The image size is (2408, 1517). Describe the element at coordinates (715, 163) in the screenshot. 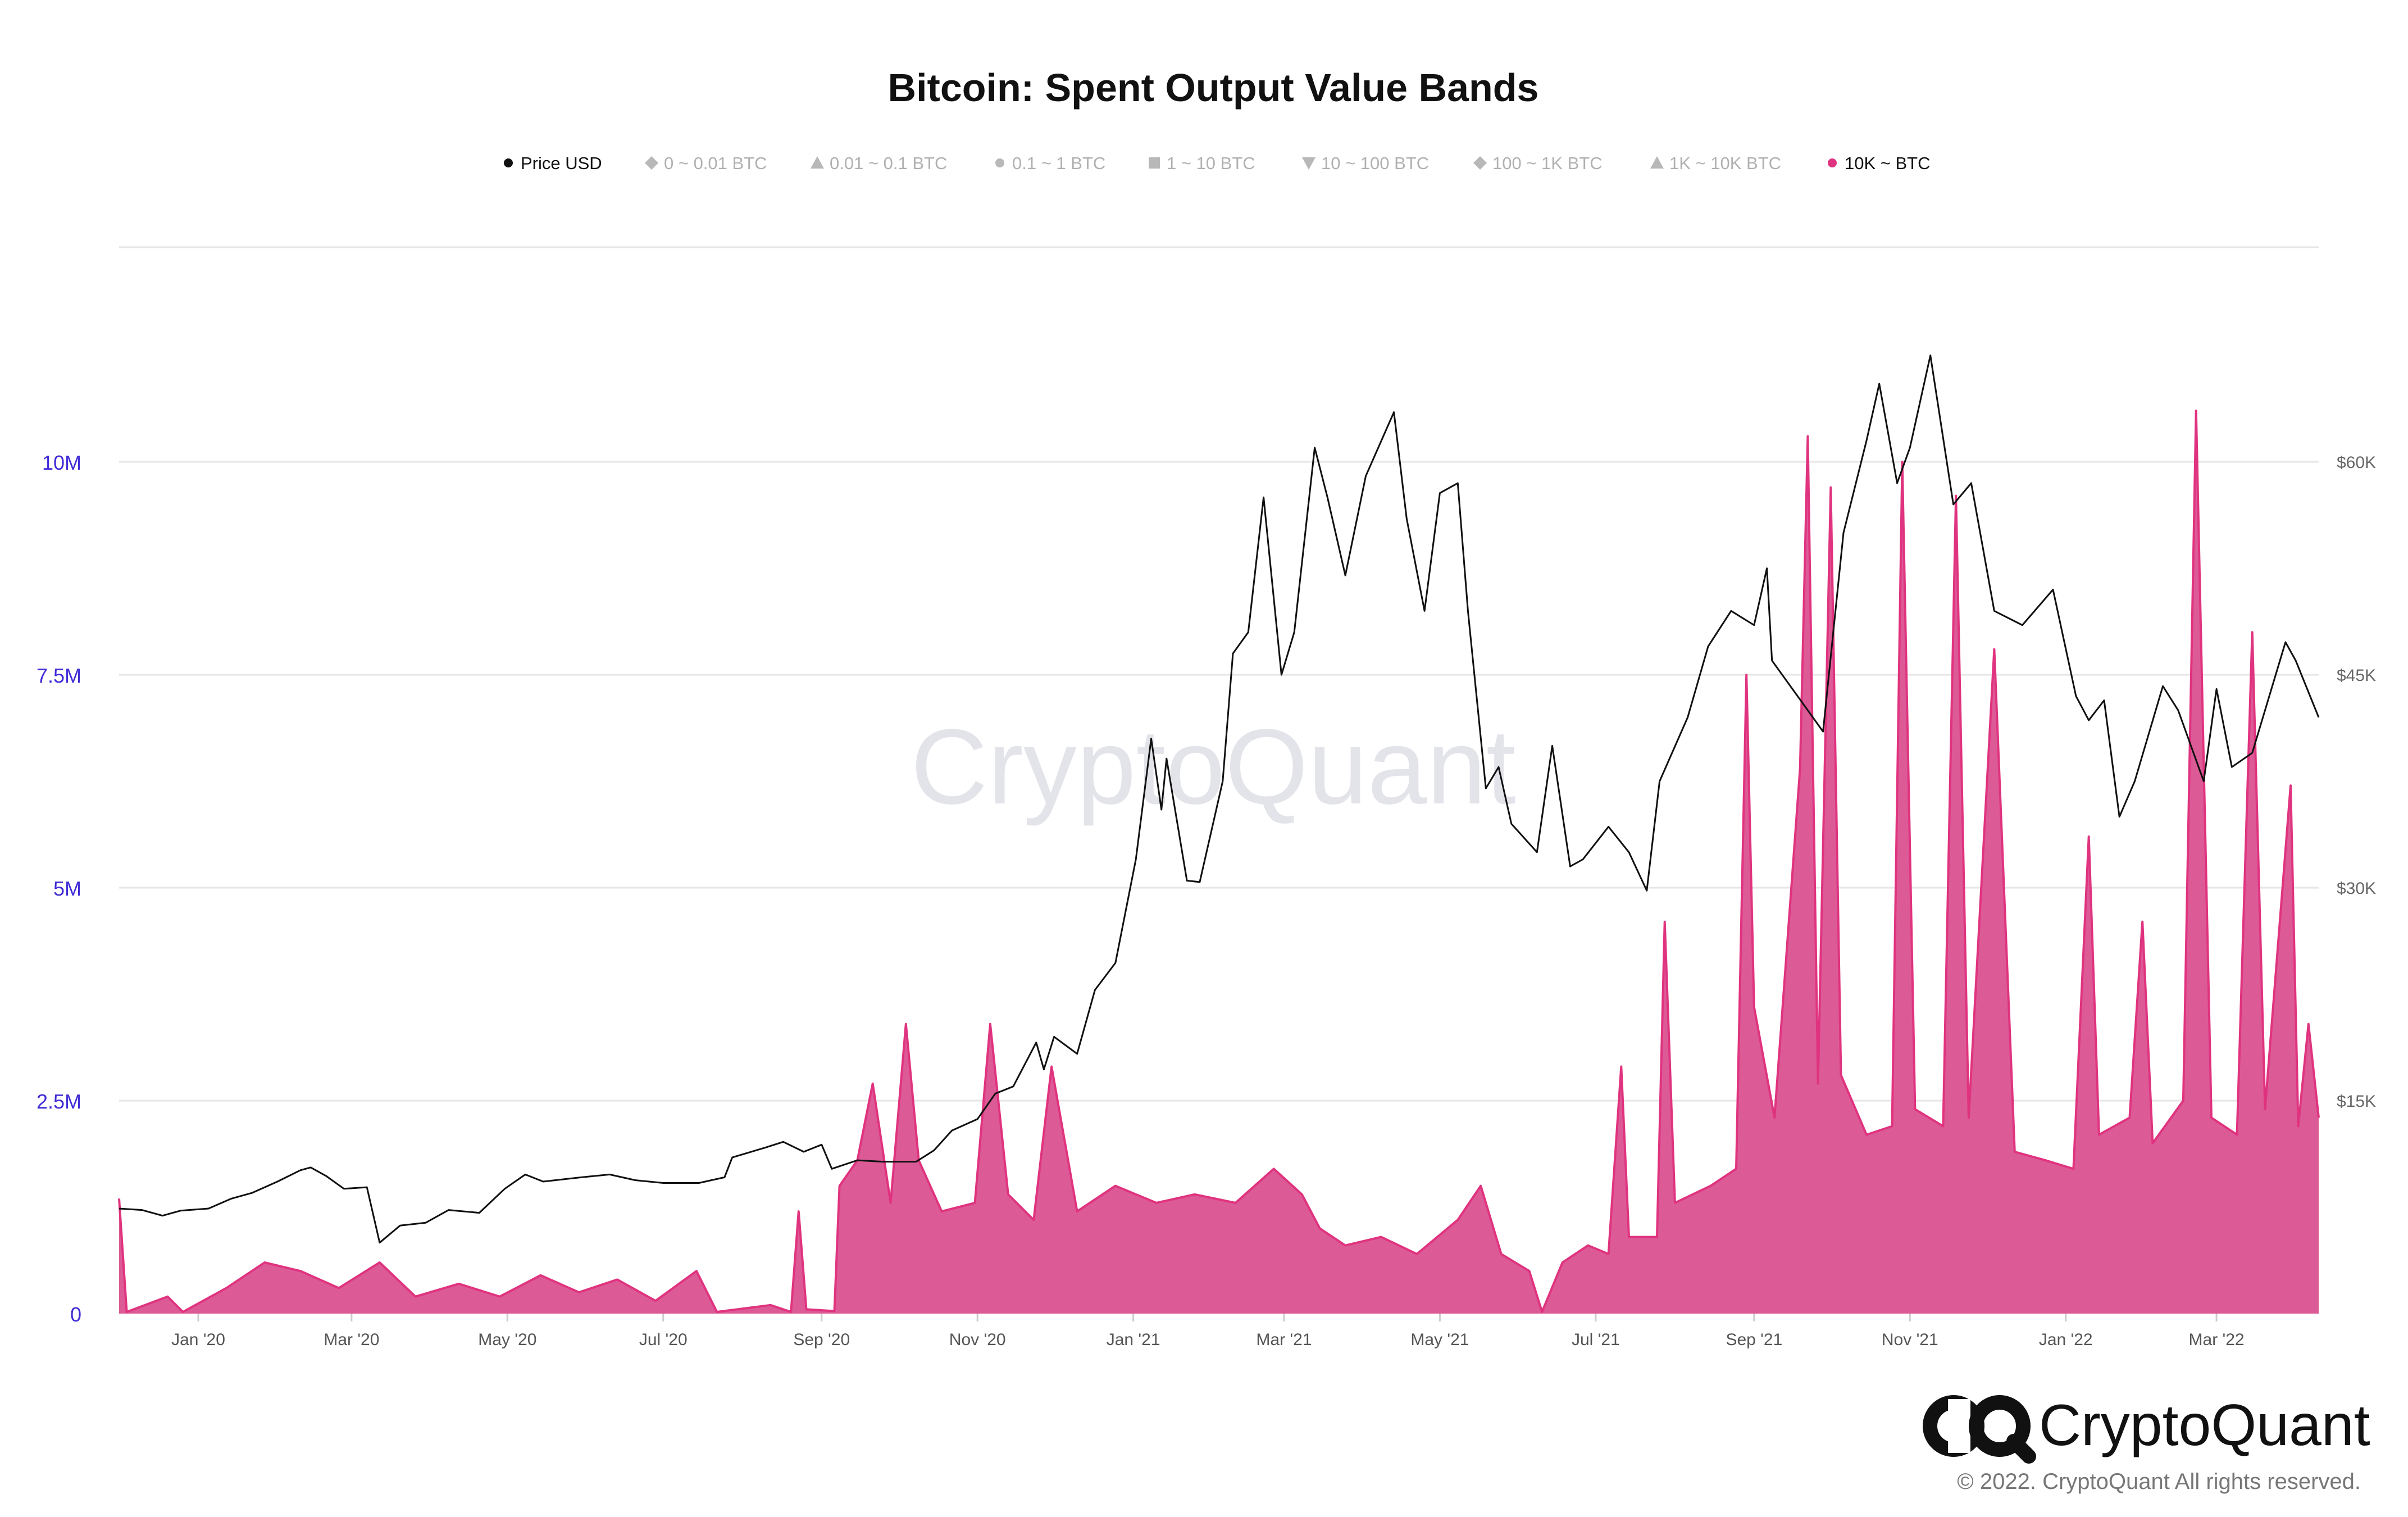

I see `legend-label: 0 ~ 0.01 BTC` at that location.